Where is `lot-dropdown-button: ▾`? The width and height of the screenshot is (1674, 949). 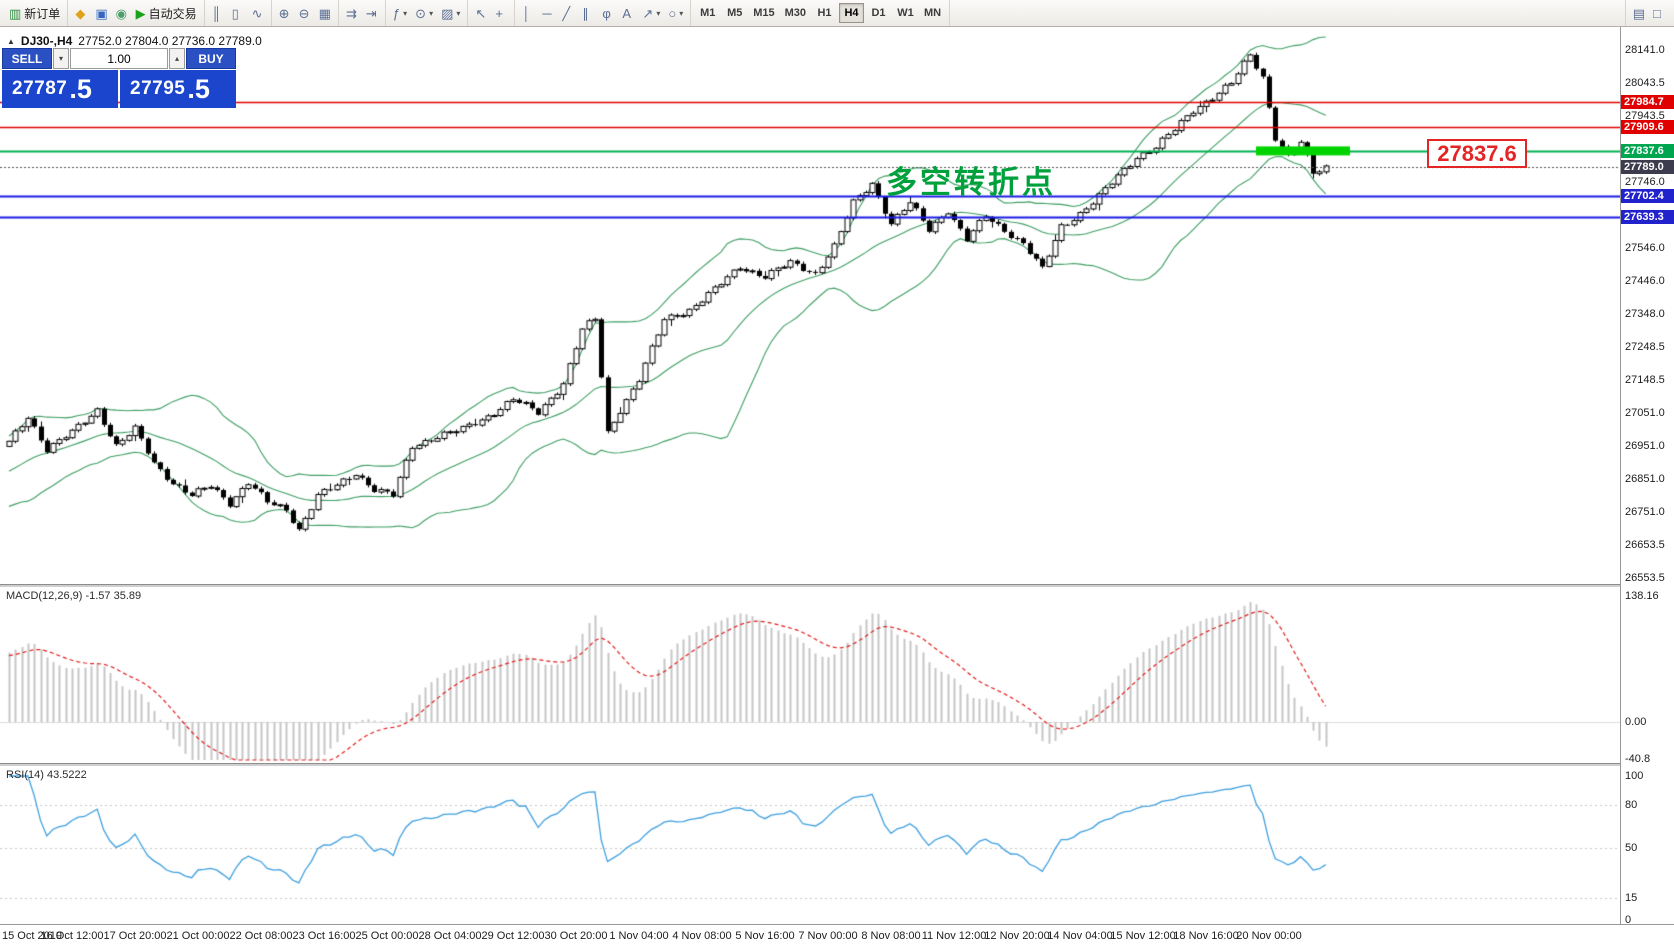 lot-dropdown-button: ▾ is located at coordinates (61, 58).